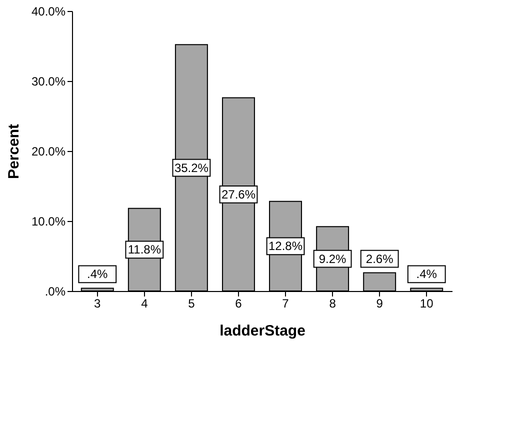 The width and height of the screenshot is (526, 428). What do you see at coordinates (238, 303) in the screenshot?
I see `x-tick-label: 6` at bounding box center [238, 303].